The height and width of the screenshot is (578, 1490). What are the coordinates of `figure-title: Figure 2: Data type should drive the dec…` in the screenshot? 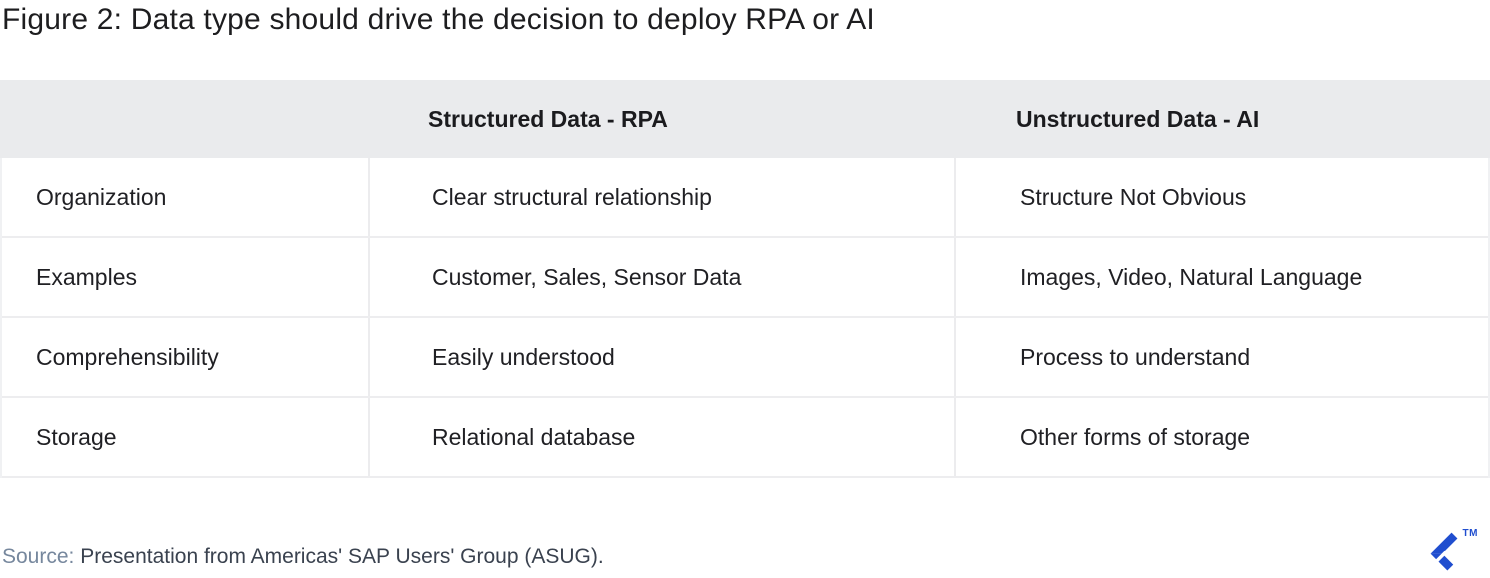 It's located at (438, 19).